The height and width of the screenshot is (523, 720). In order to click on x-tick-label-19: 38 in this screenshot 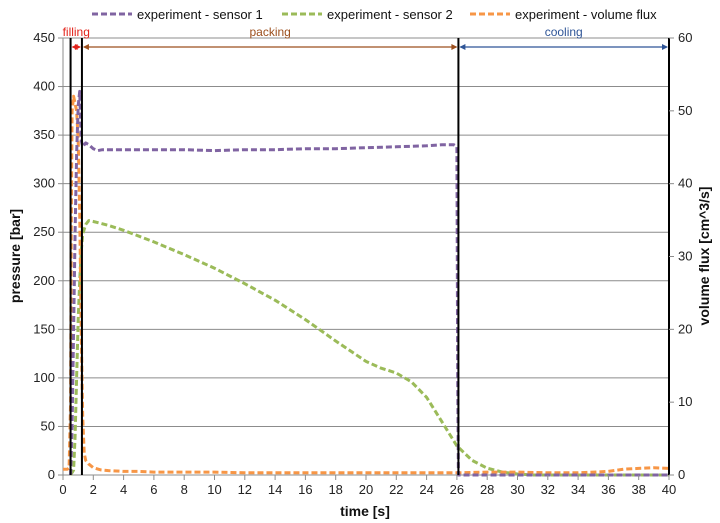, I will do `click(638, 489)`.